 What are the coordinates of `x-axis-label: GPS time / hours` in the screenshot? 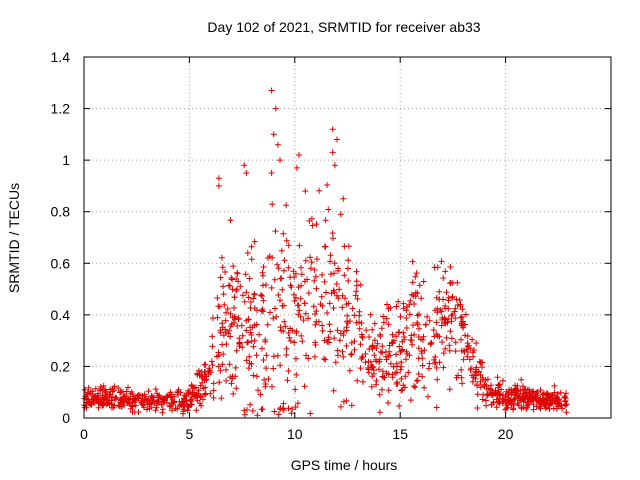 It's located at (344, 465).